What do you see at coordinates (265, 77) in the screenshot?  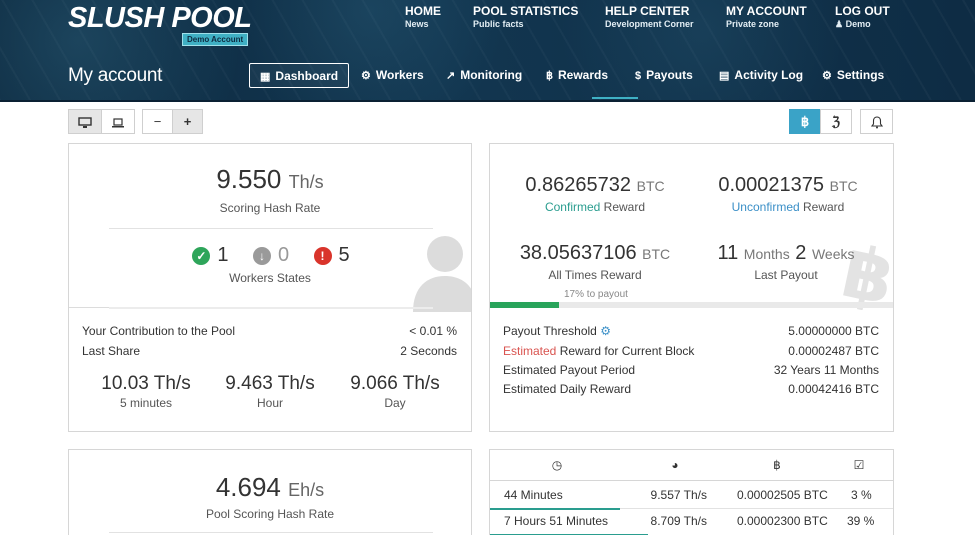 I see `dashboard-icon: ▦` at bounding box center [265, 77].